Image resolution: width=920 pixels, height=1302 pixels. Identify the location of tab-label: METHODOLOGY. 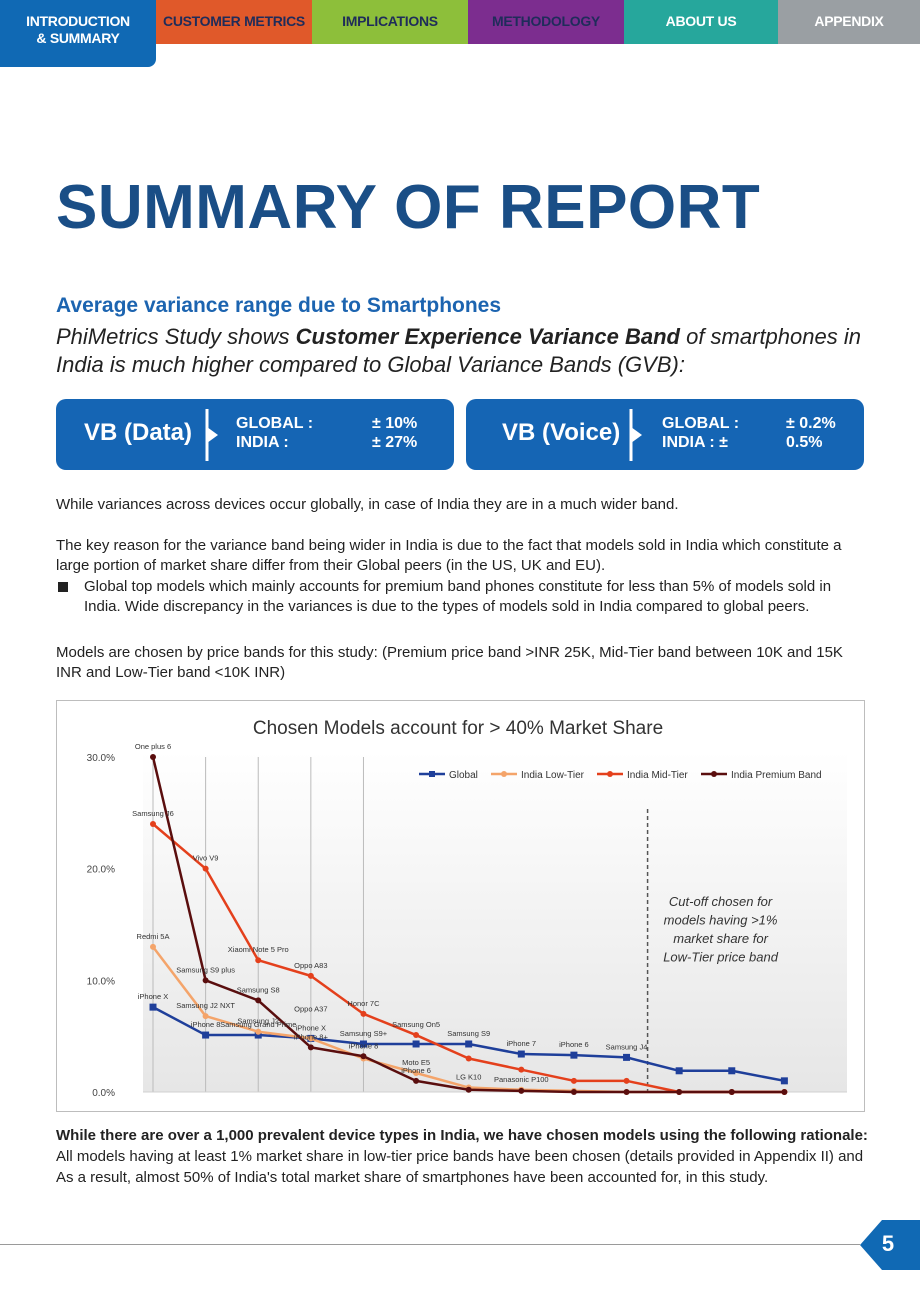
(546, 21).